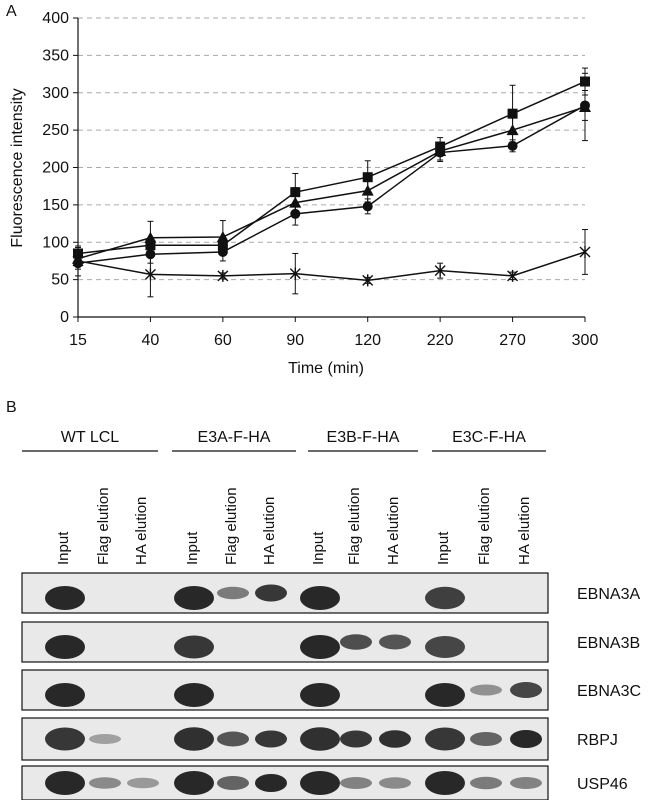 Image resolution: width=657 pixels, height=800 pixels. What do you see at coordinates (597, 740) in the screenshot?
I see `blot-label: RBPJ` at bounding box center [597, 740].